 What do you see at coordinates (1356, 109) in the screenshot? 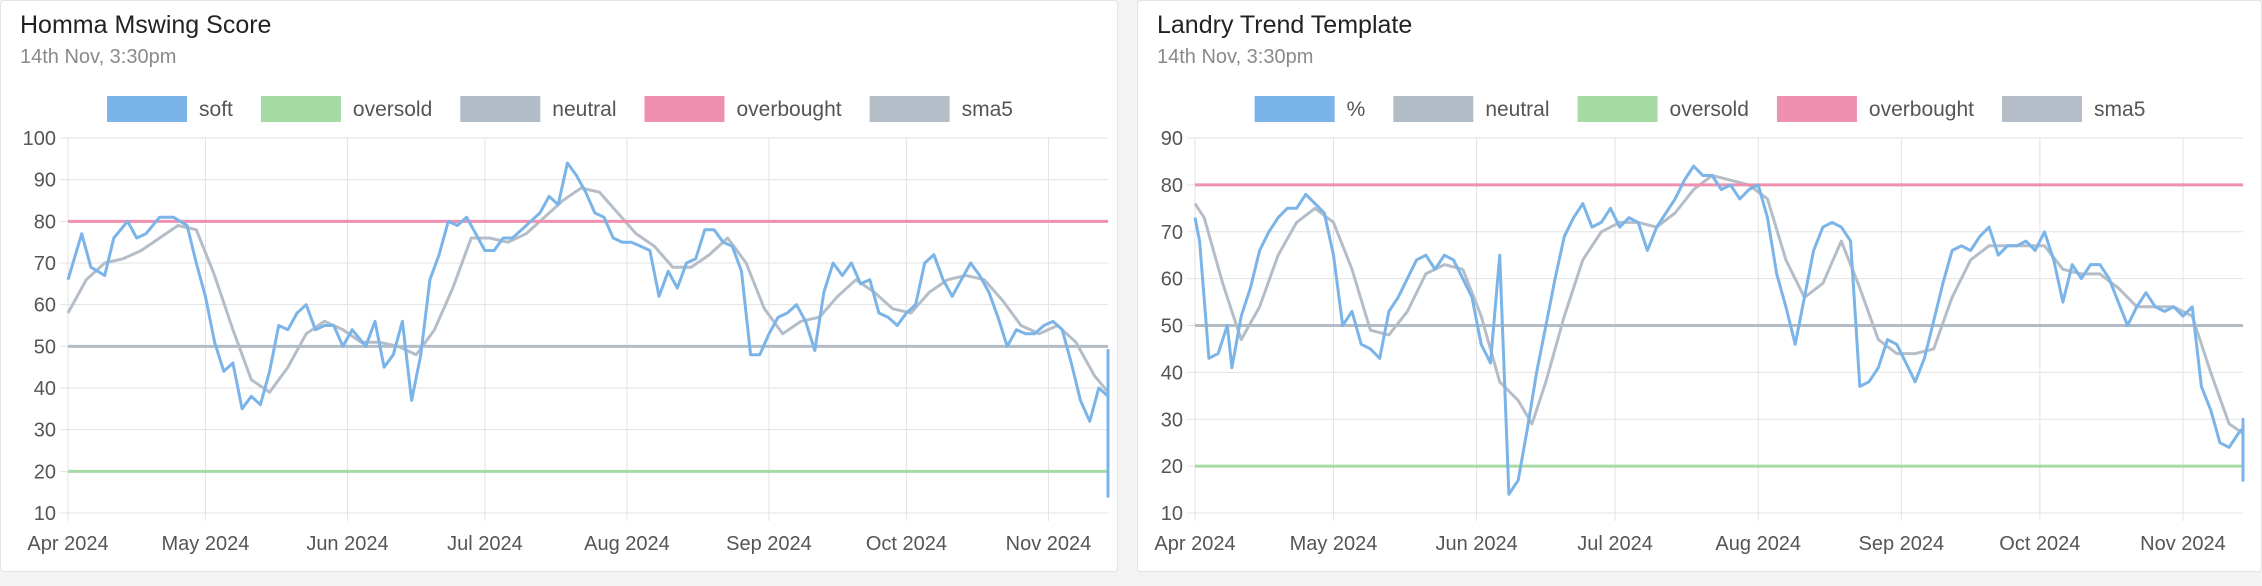
I see `legend-label: %` at bounding box center [1356, 109].